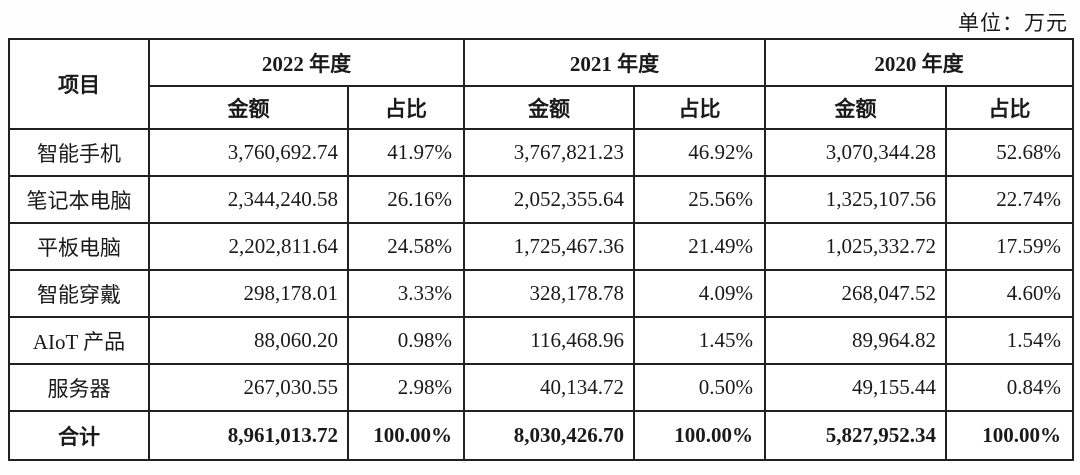 The width and height of the screenshot is (1080, 475). What do you see at coordinates (79, 293) in the screenshot?
I see `row-item-label: 智能穿戴` at bounding box center [79, 293].